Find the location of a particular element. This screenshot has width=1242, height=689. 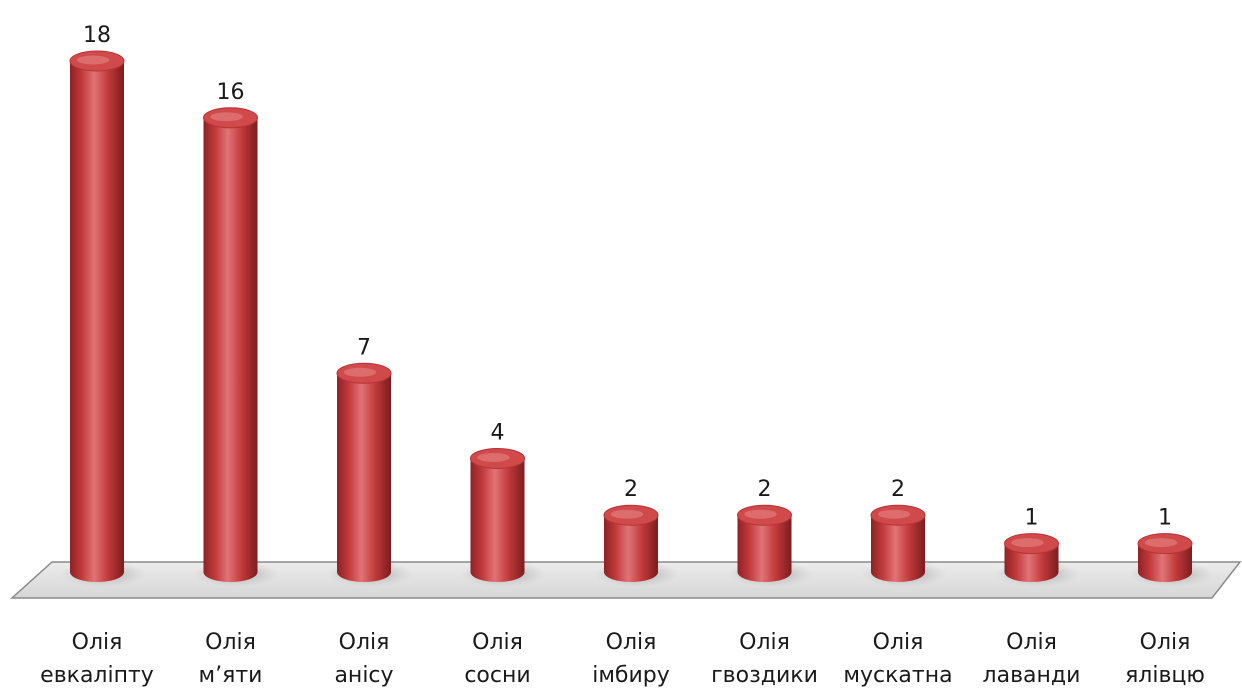

category-label: Олія лаванди is located at coordinates (1032, 659).